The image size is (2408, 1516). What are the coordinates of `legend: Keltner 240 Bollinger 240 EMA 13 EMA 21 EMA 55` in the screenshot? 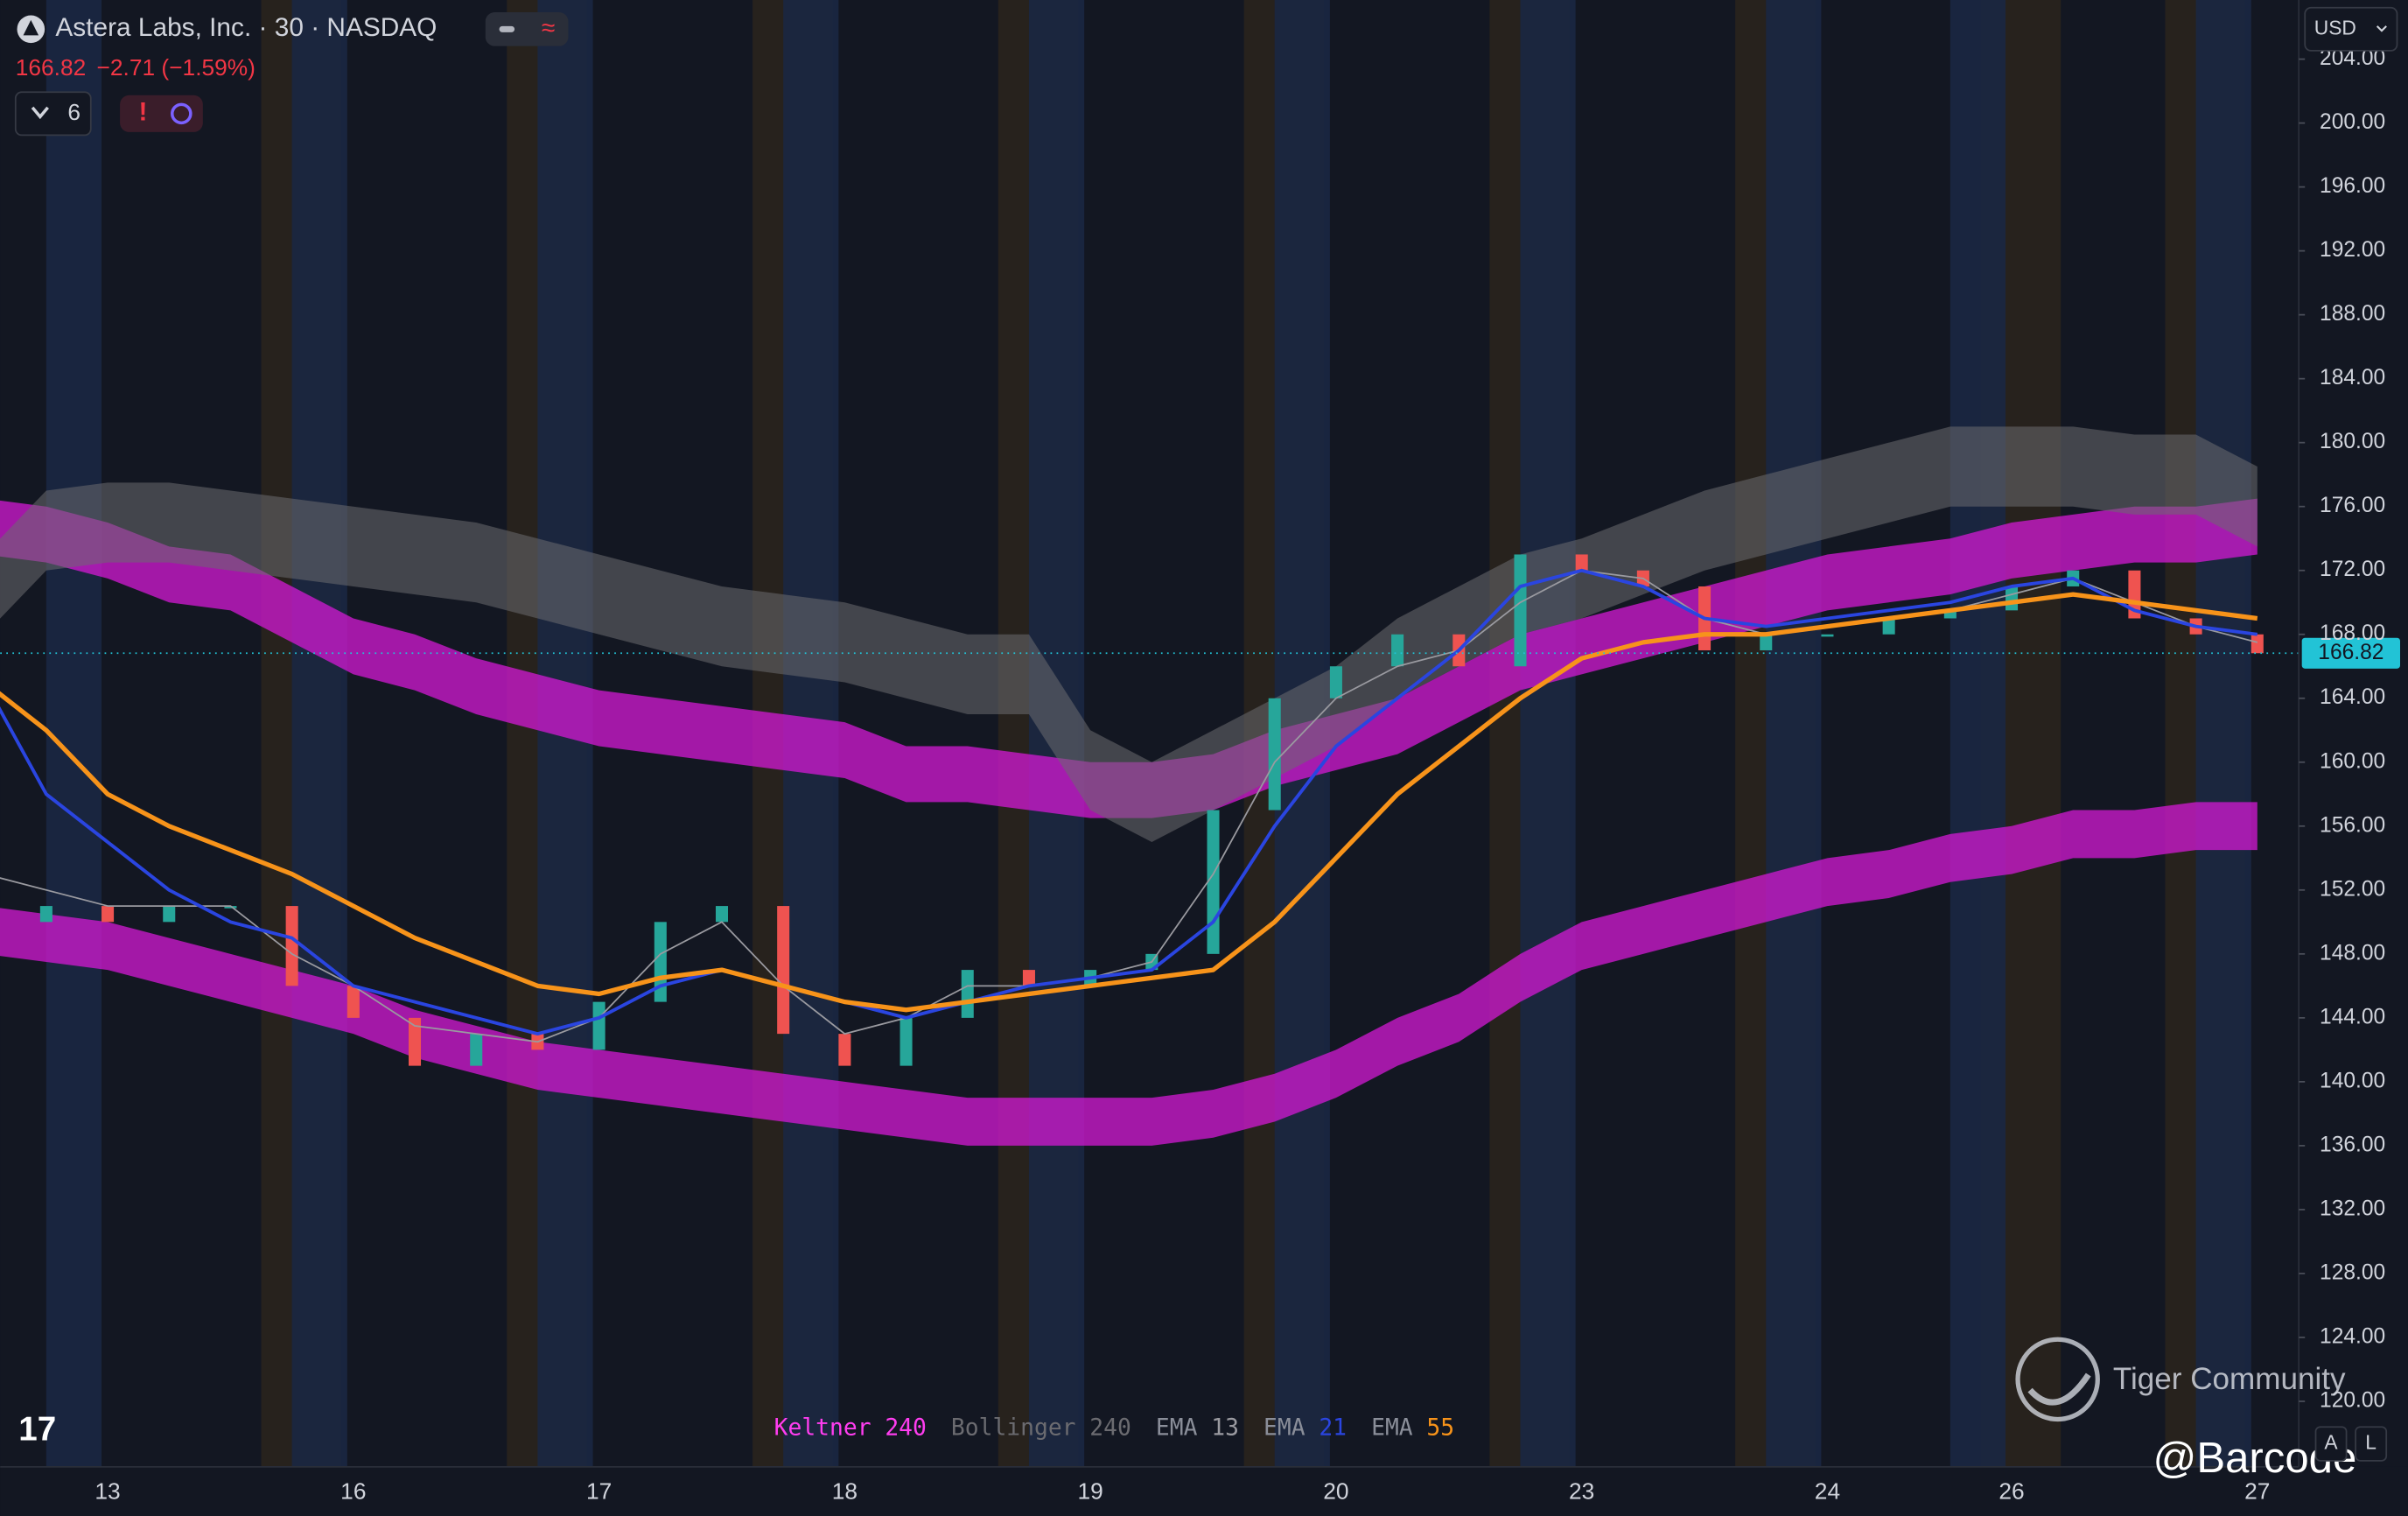 It's located at (1114, 1427).